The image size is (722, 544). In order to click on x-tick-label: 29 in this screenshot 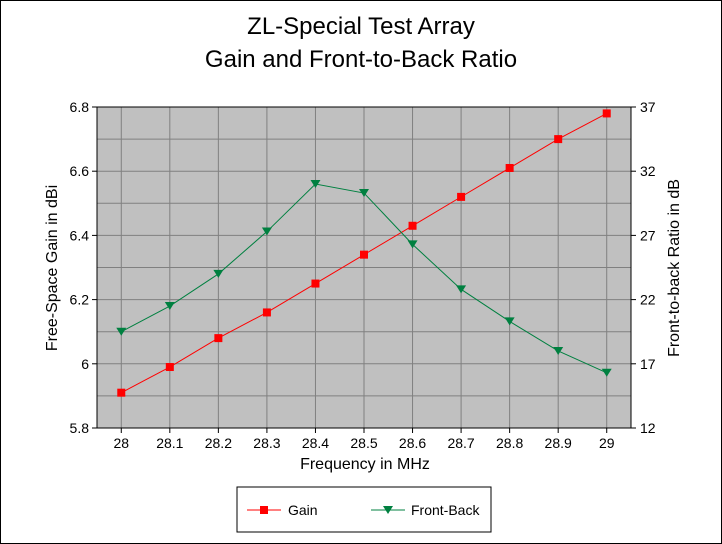, I will do `click(607, 443)`.